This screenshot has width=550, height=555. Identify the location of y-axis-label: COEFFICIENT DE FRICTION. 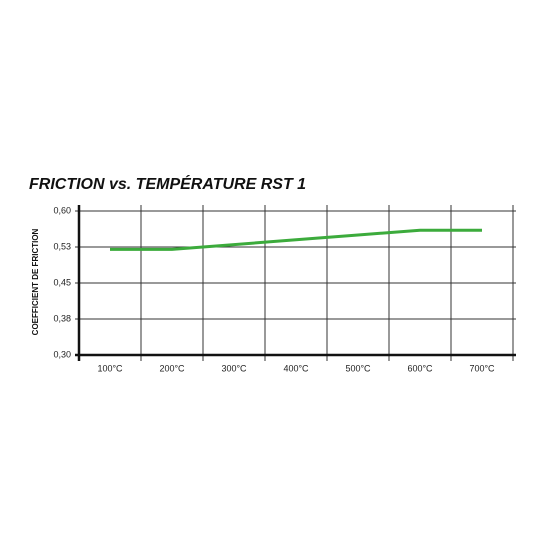
(35, 281).